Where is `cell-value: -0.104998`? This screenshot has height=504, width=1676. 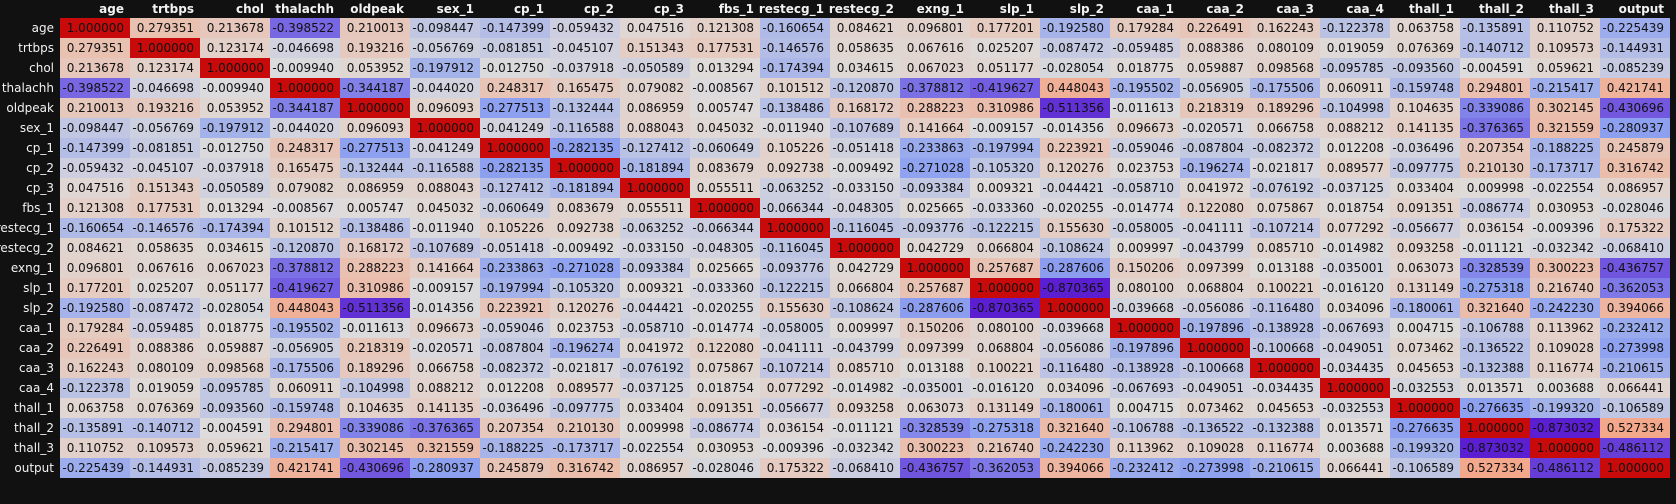
cell-value: -0.104998 is located at coordinates (1353, 108).